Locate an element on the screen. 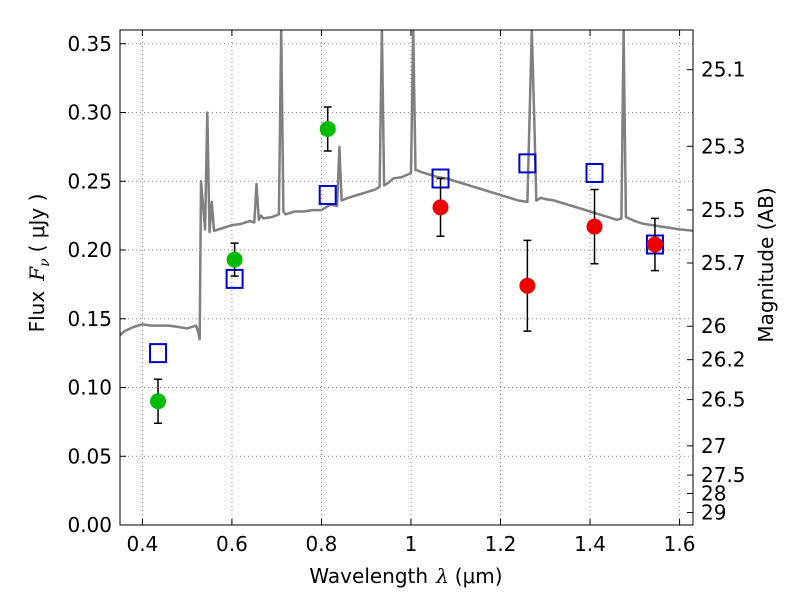 Image resolution: width=800 pixels, height=600 pixels. y-tick-label: 0.00 is located at coordinates (89, 525).